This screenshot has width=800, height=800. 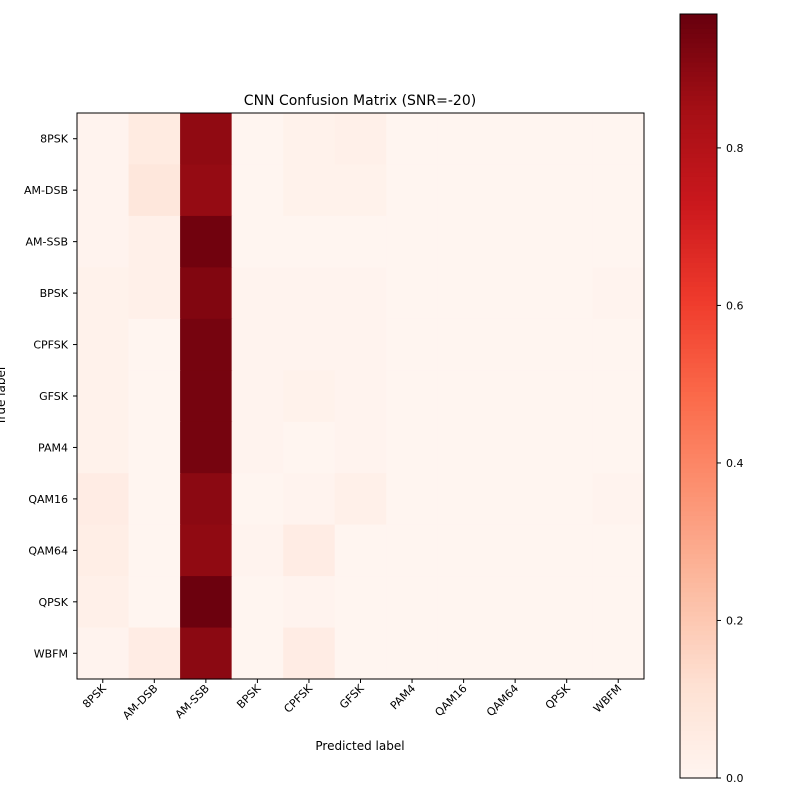 What do you see at coordinates (360, 101) in the screenshot?
I see `chart-title: CNN Confusion Matrix (SNR=-20)` at bounding box center [360, 101].